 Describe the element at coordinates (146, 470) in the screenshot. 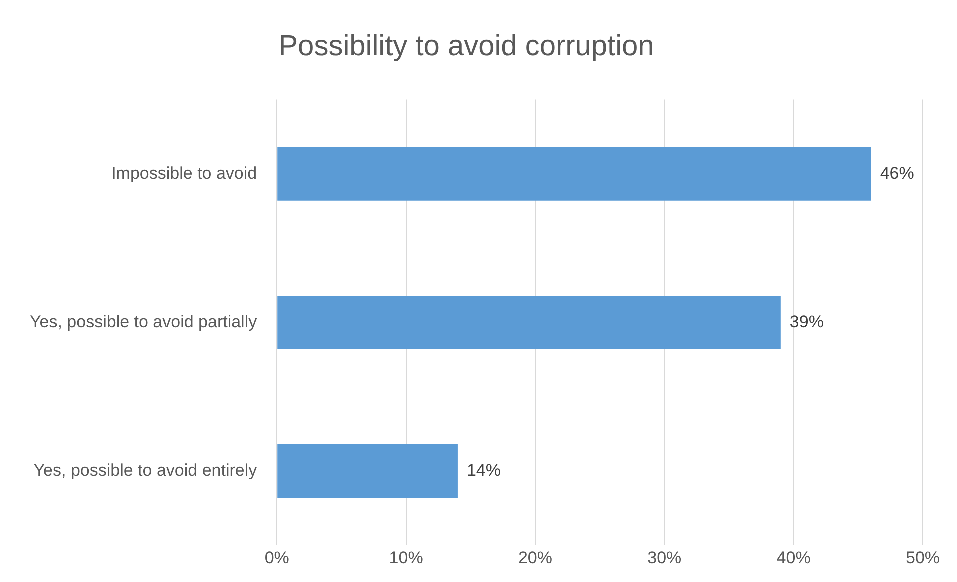

I see `y-tick-label: Yes, possible to avoid entirely` at that location.